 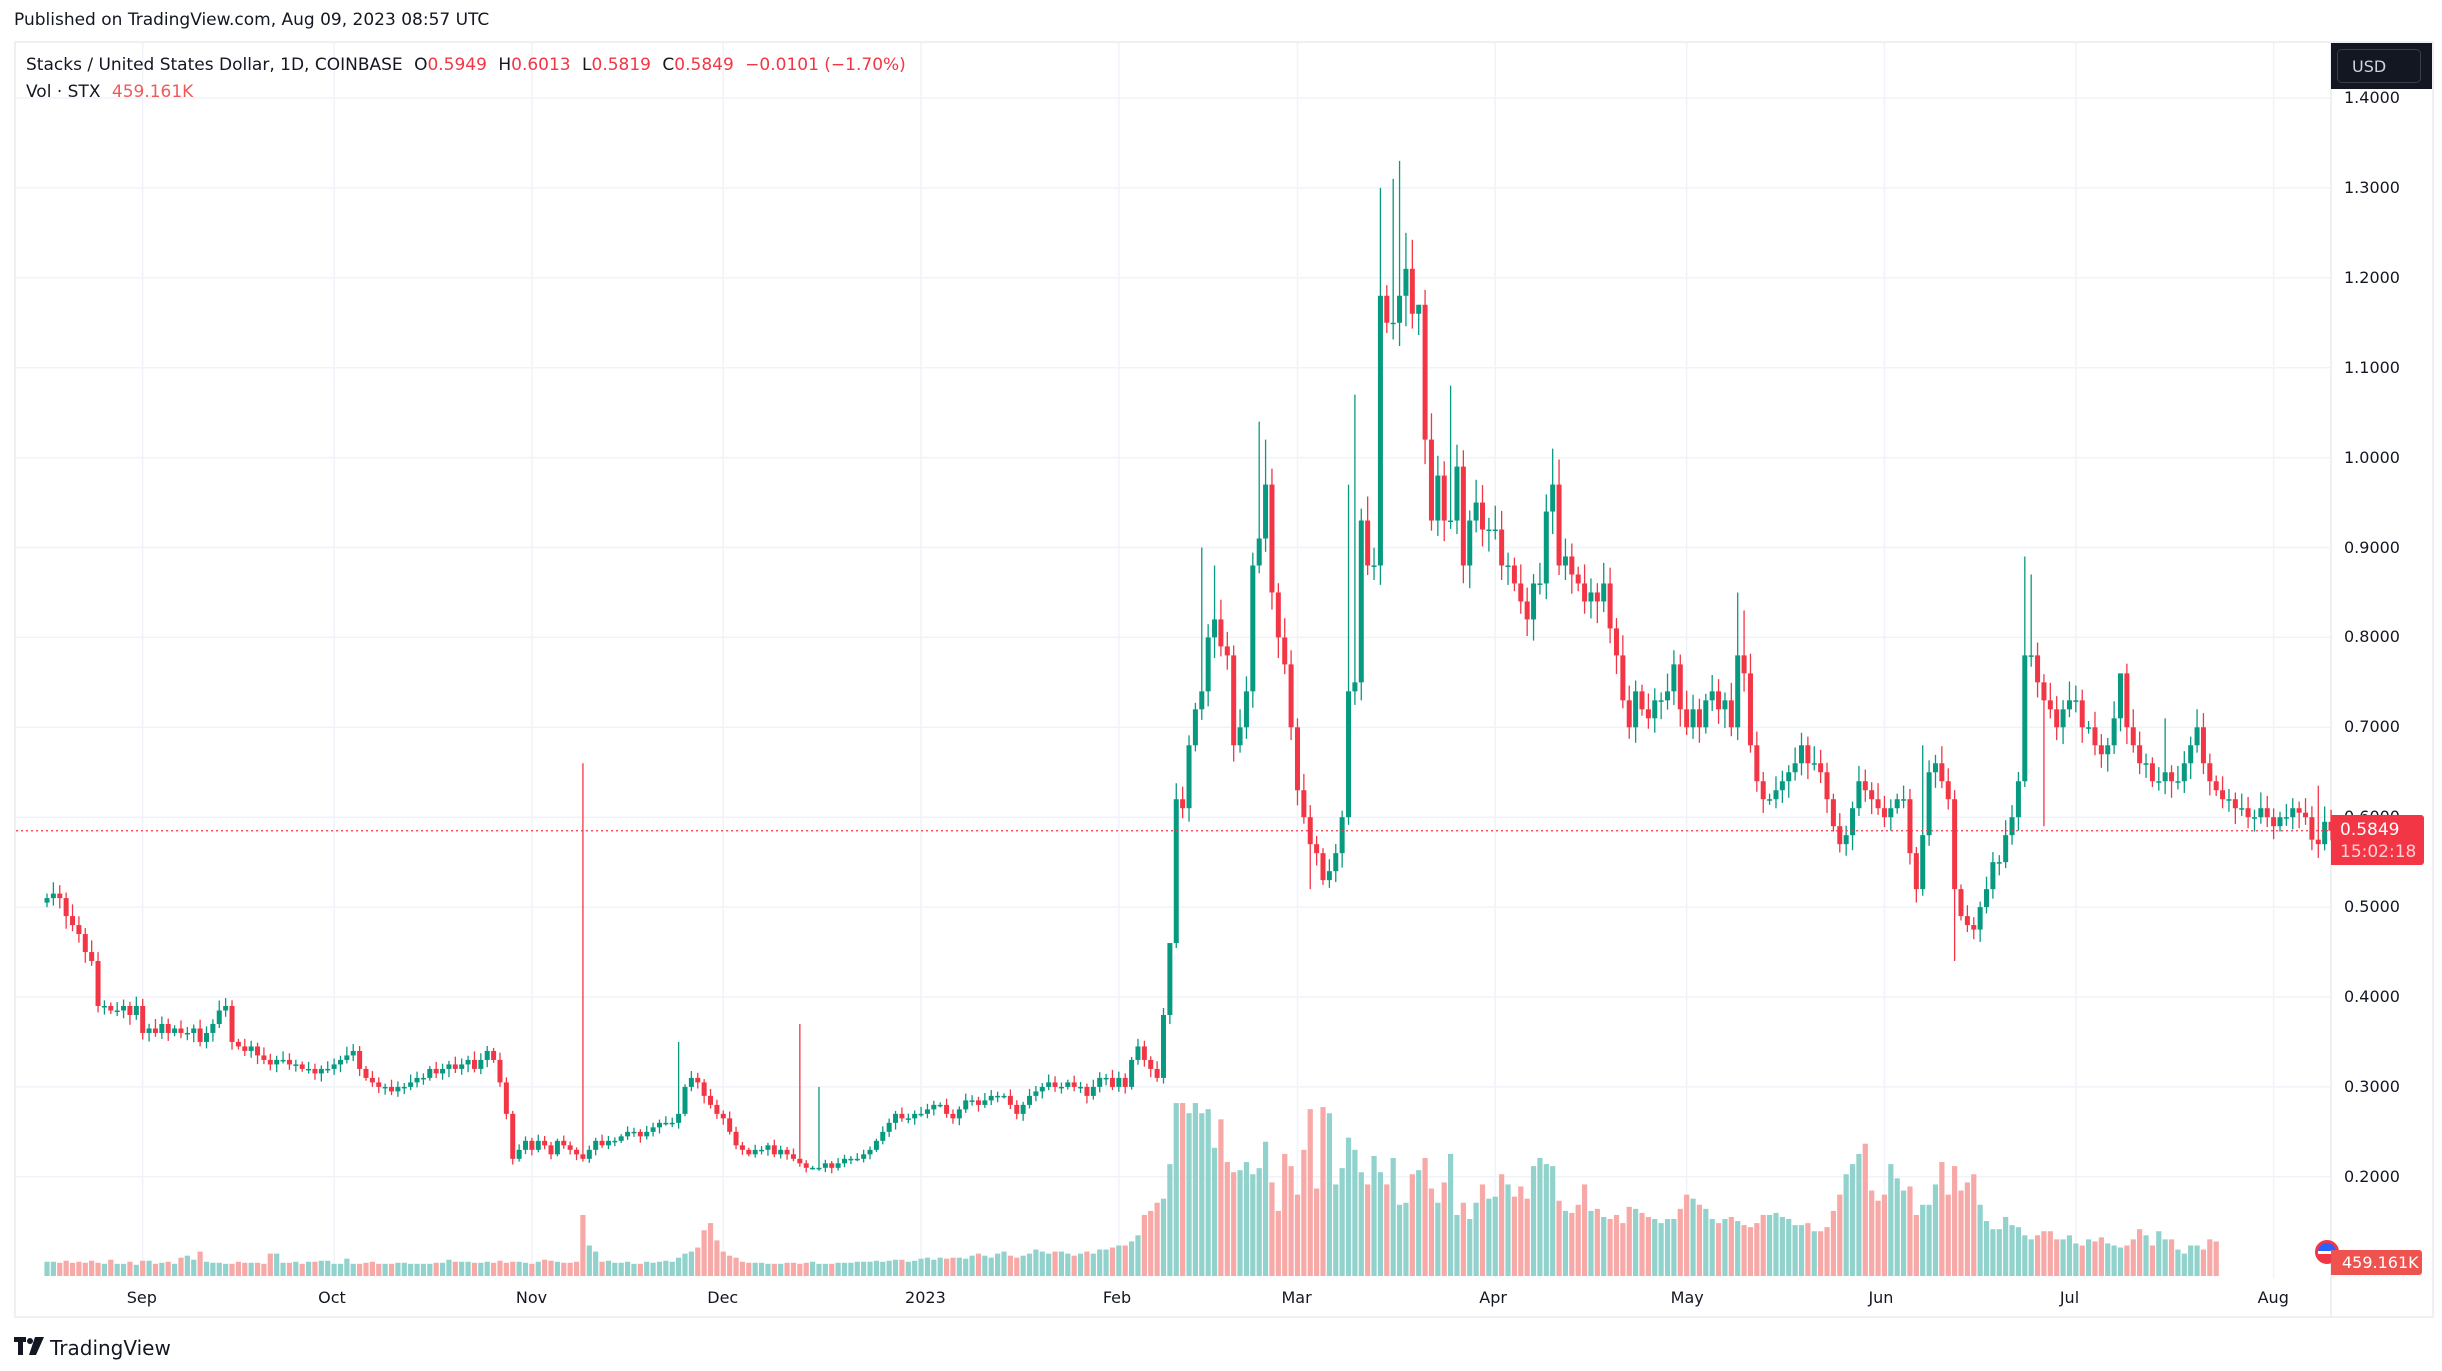 I want to click on tradingview-wordmark: TradingView, so click(x=110, y=1348).